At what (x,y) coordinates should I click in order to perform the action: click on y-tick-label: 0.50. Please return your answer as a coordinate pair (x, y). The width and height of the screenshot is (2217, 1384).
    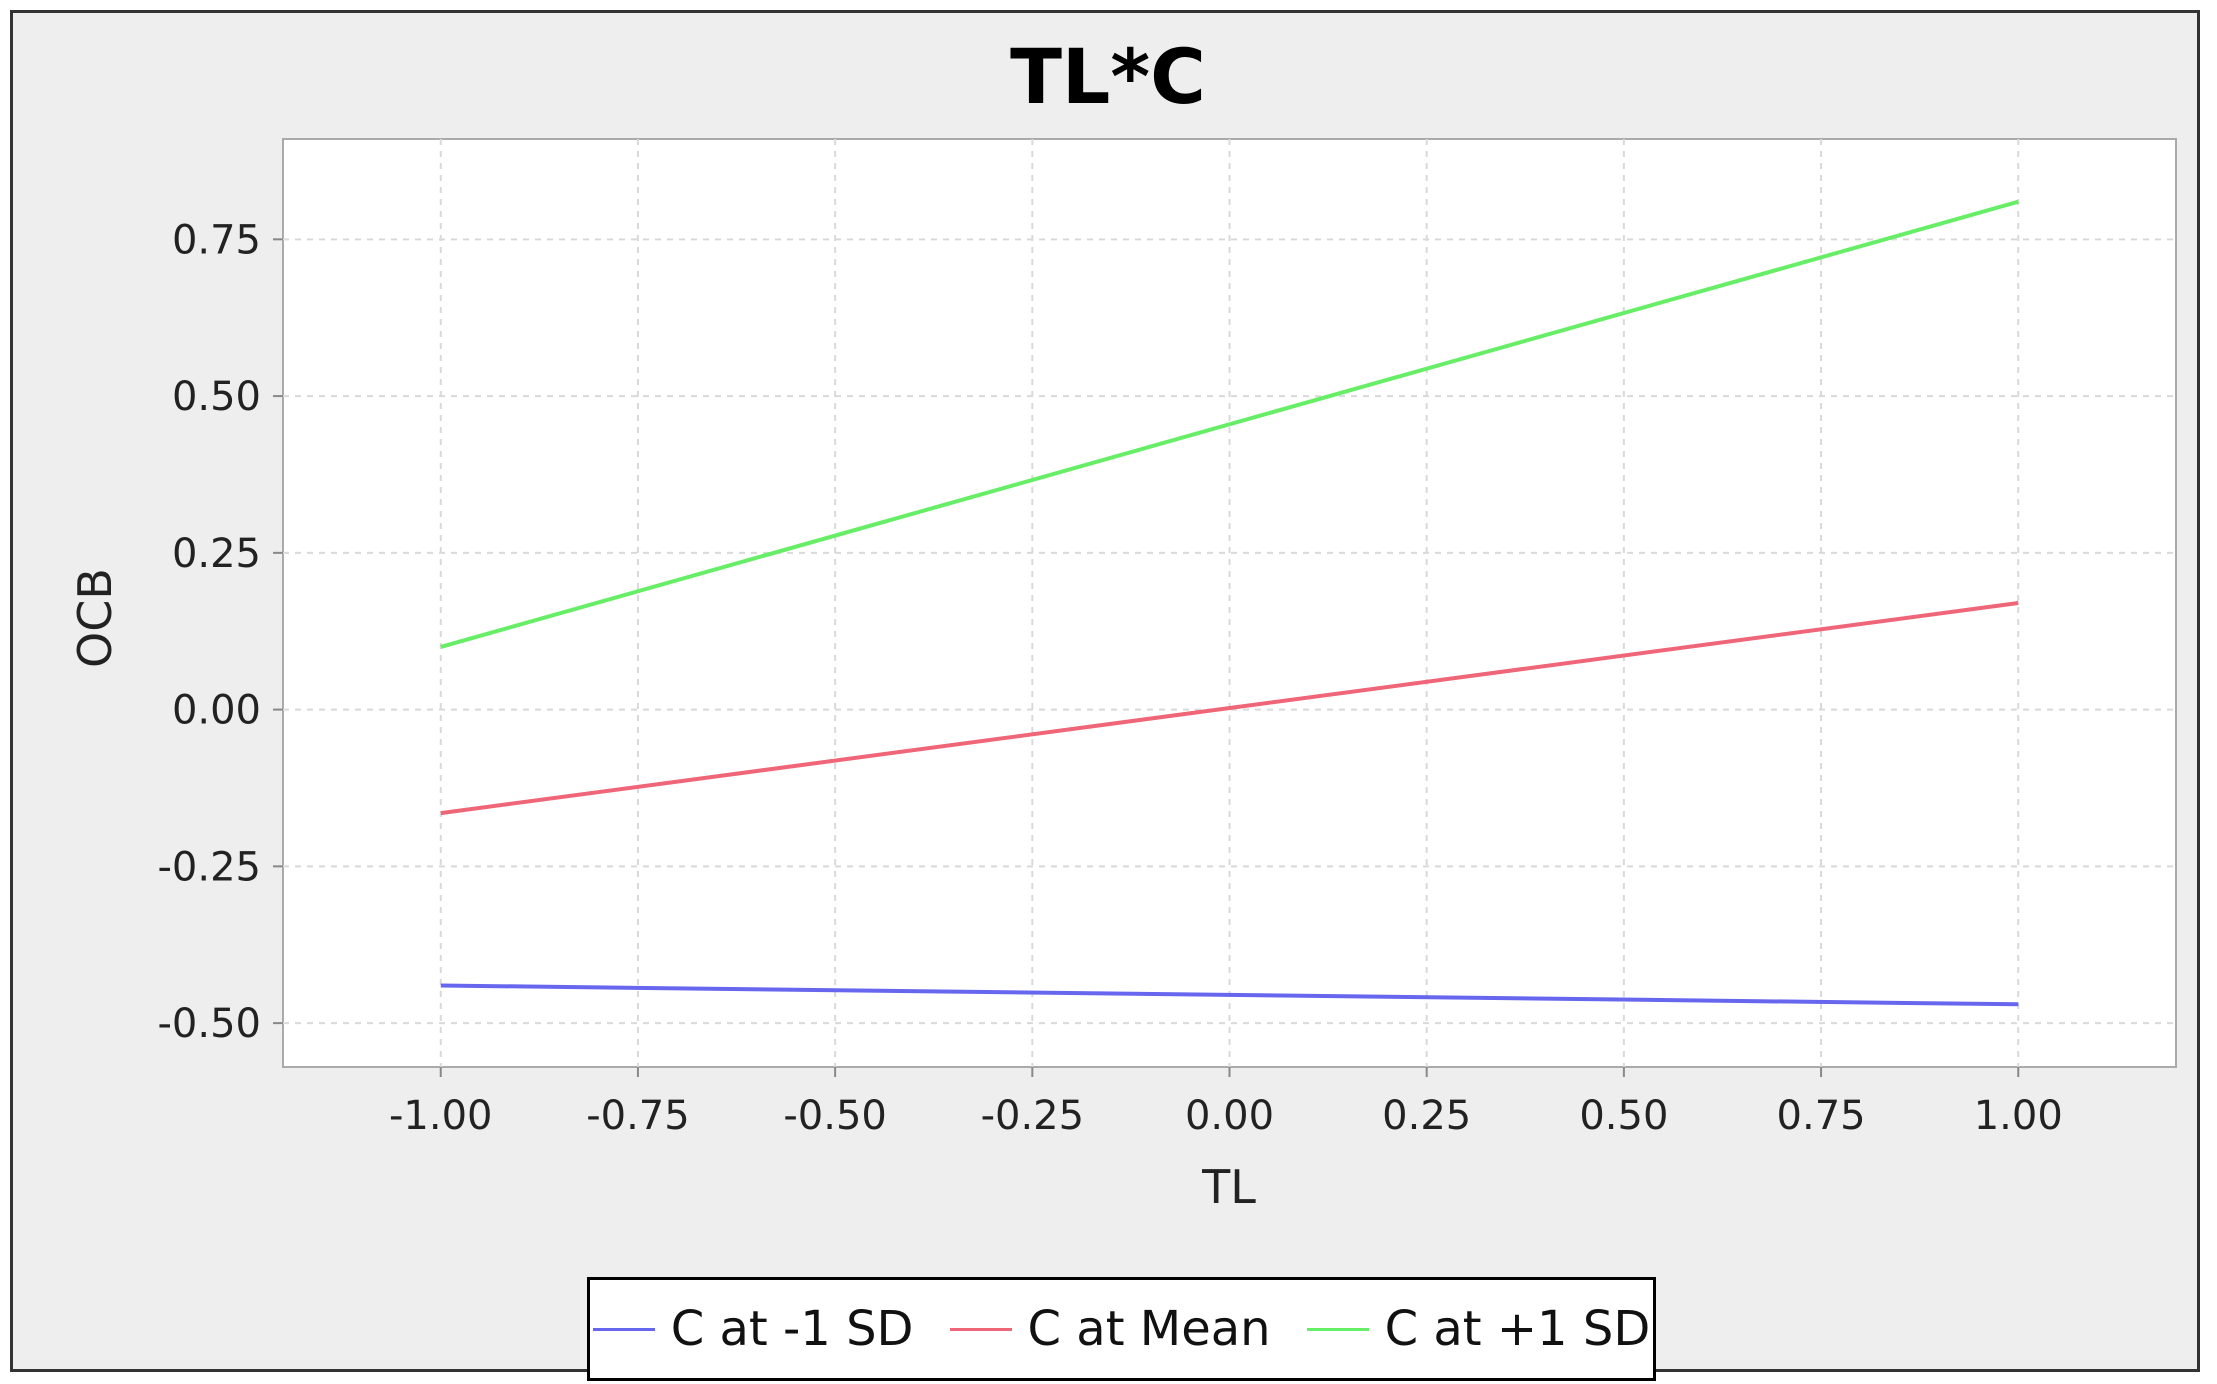
    Looking at the image, I should click on (216, 397).